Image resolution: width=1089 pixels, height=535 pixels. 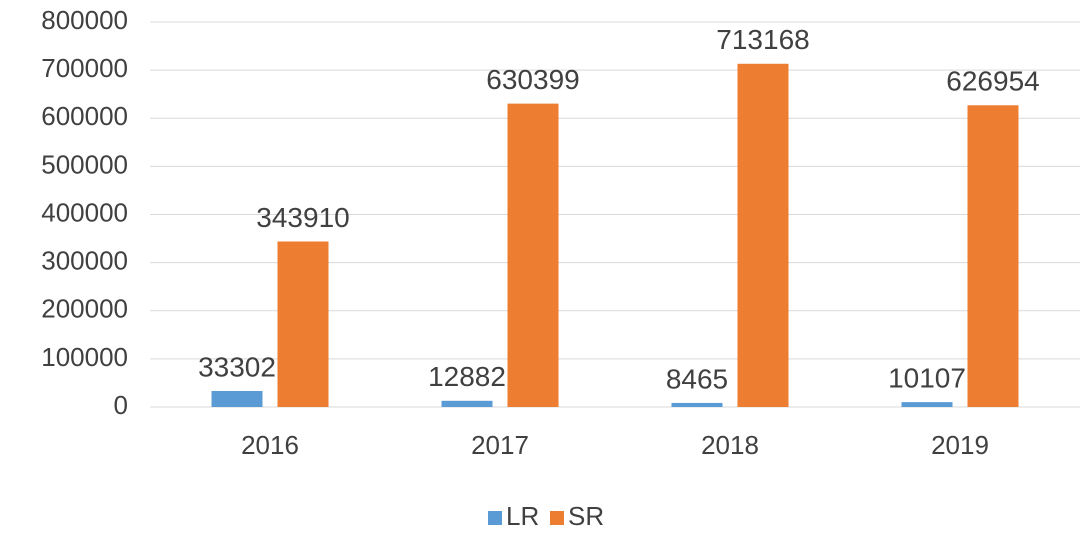 I want to click on y-tick-label: 600000, so click(x=84, y=116).